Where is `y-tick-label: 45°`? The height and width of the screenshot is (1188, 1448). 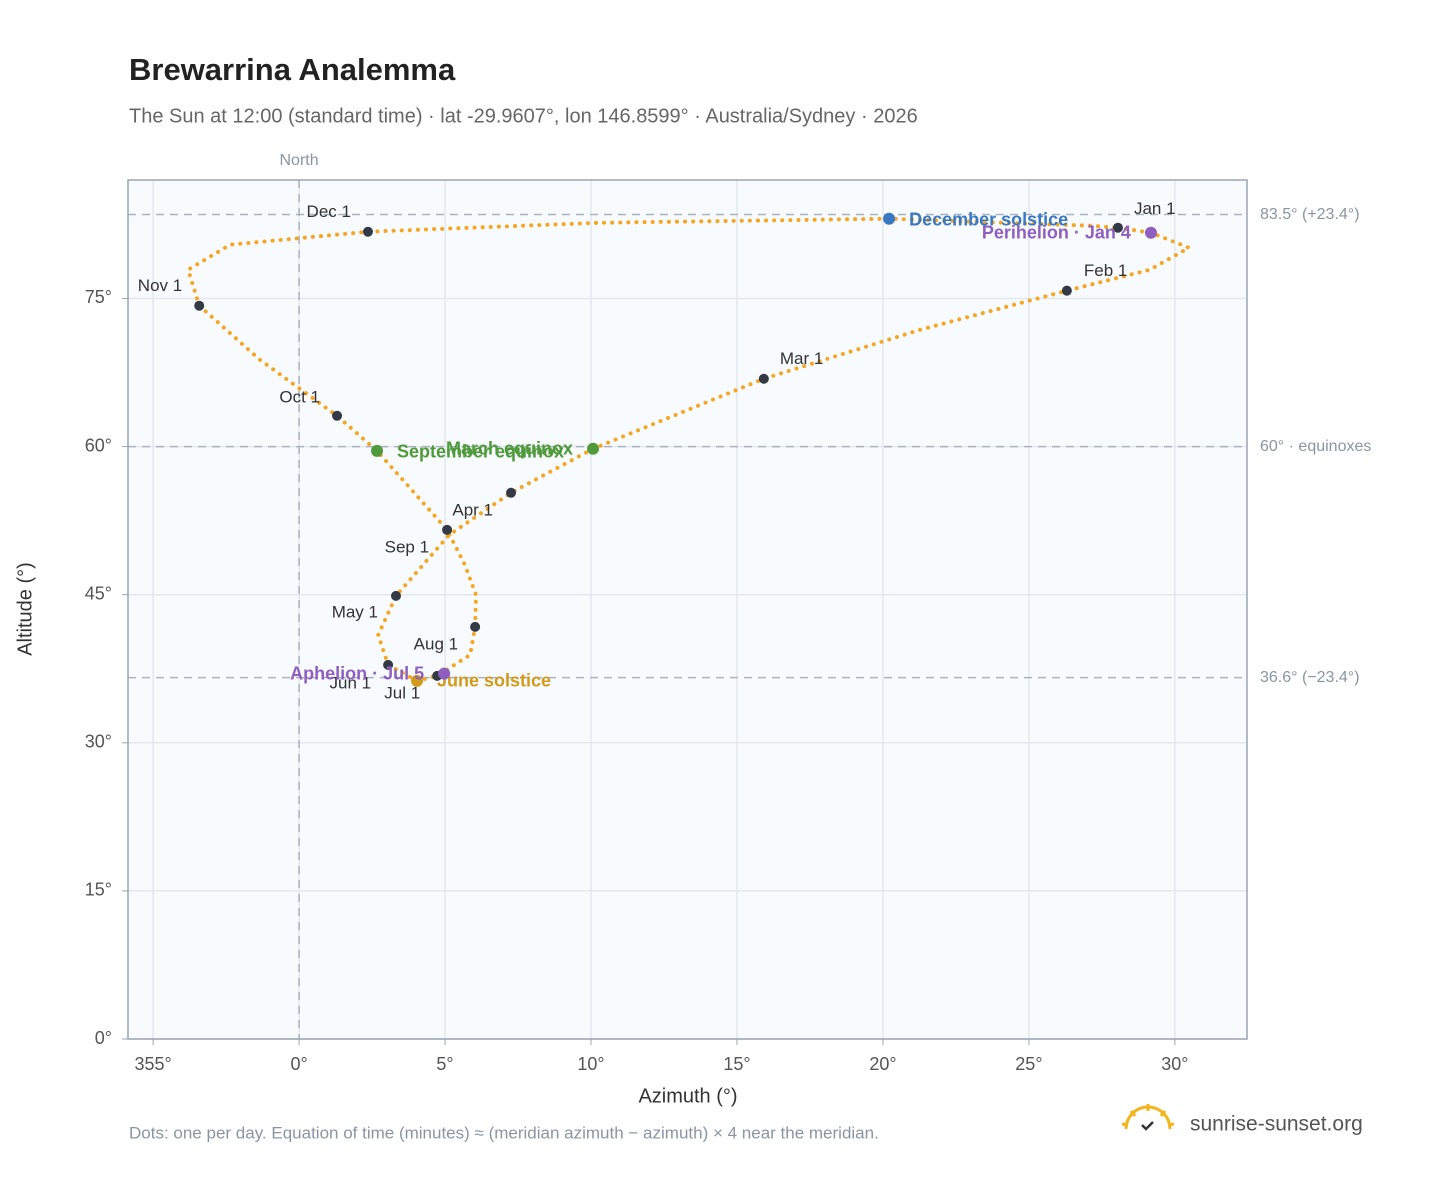 y-tick-label: 45° is located at coordinates (98, 593).